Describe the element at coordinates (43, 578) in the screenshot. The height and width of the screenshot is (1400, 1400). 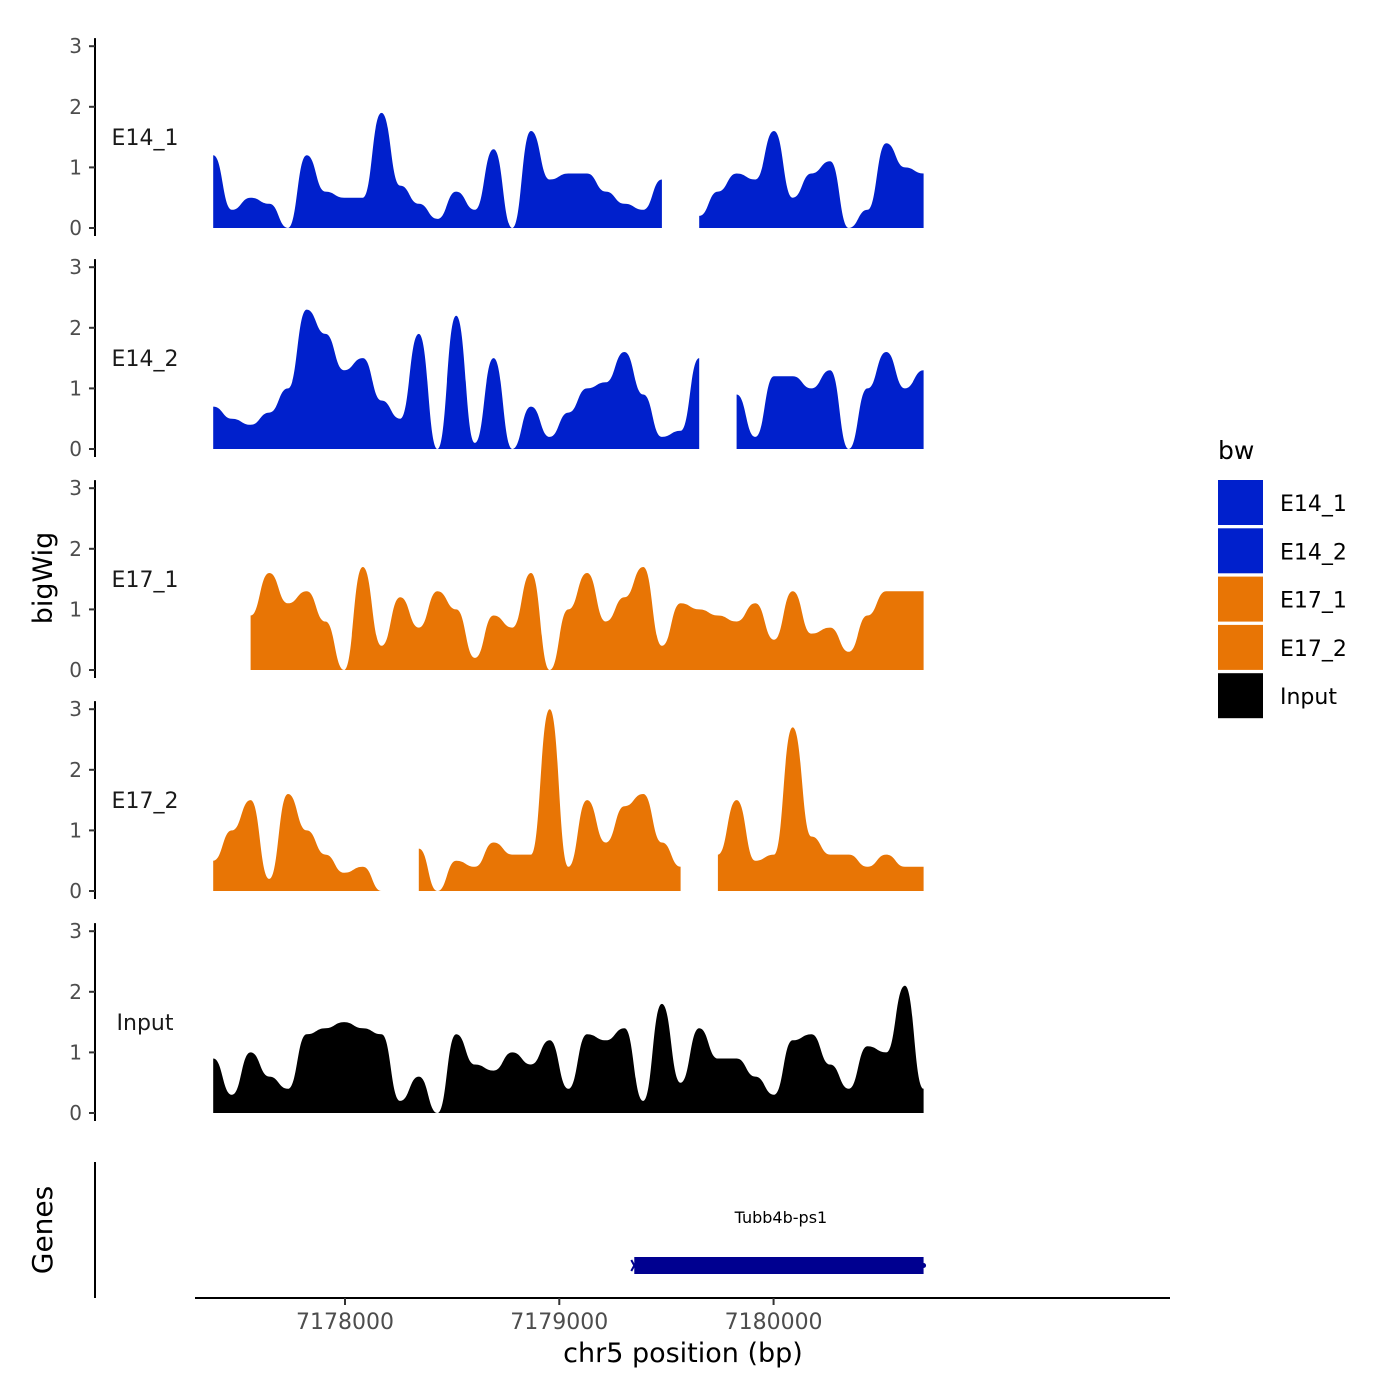
I see `y-axis-title: bigWig` at that location.